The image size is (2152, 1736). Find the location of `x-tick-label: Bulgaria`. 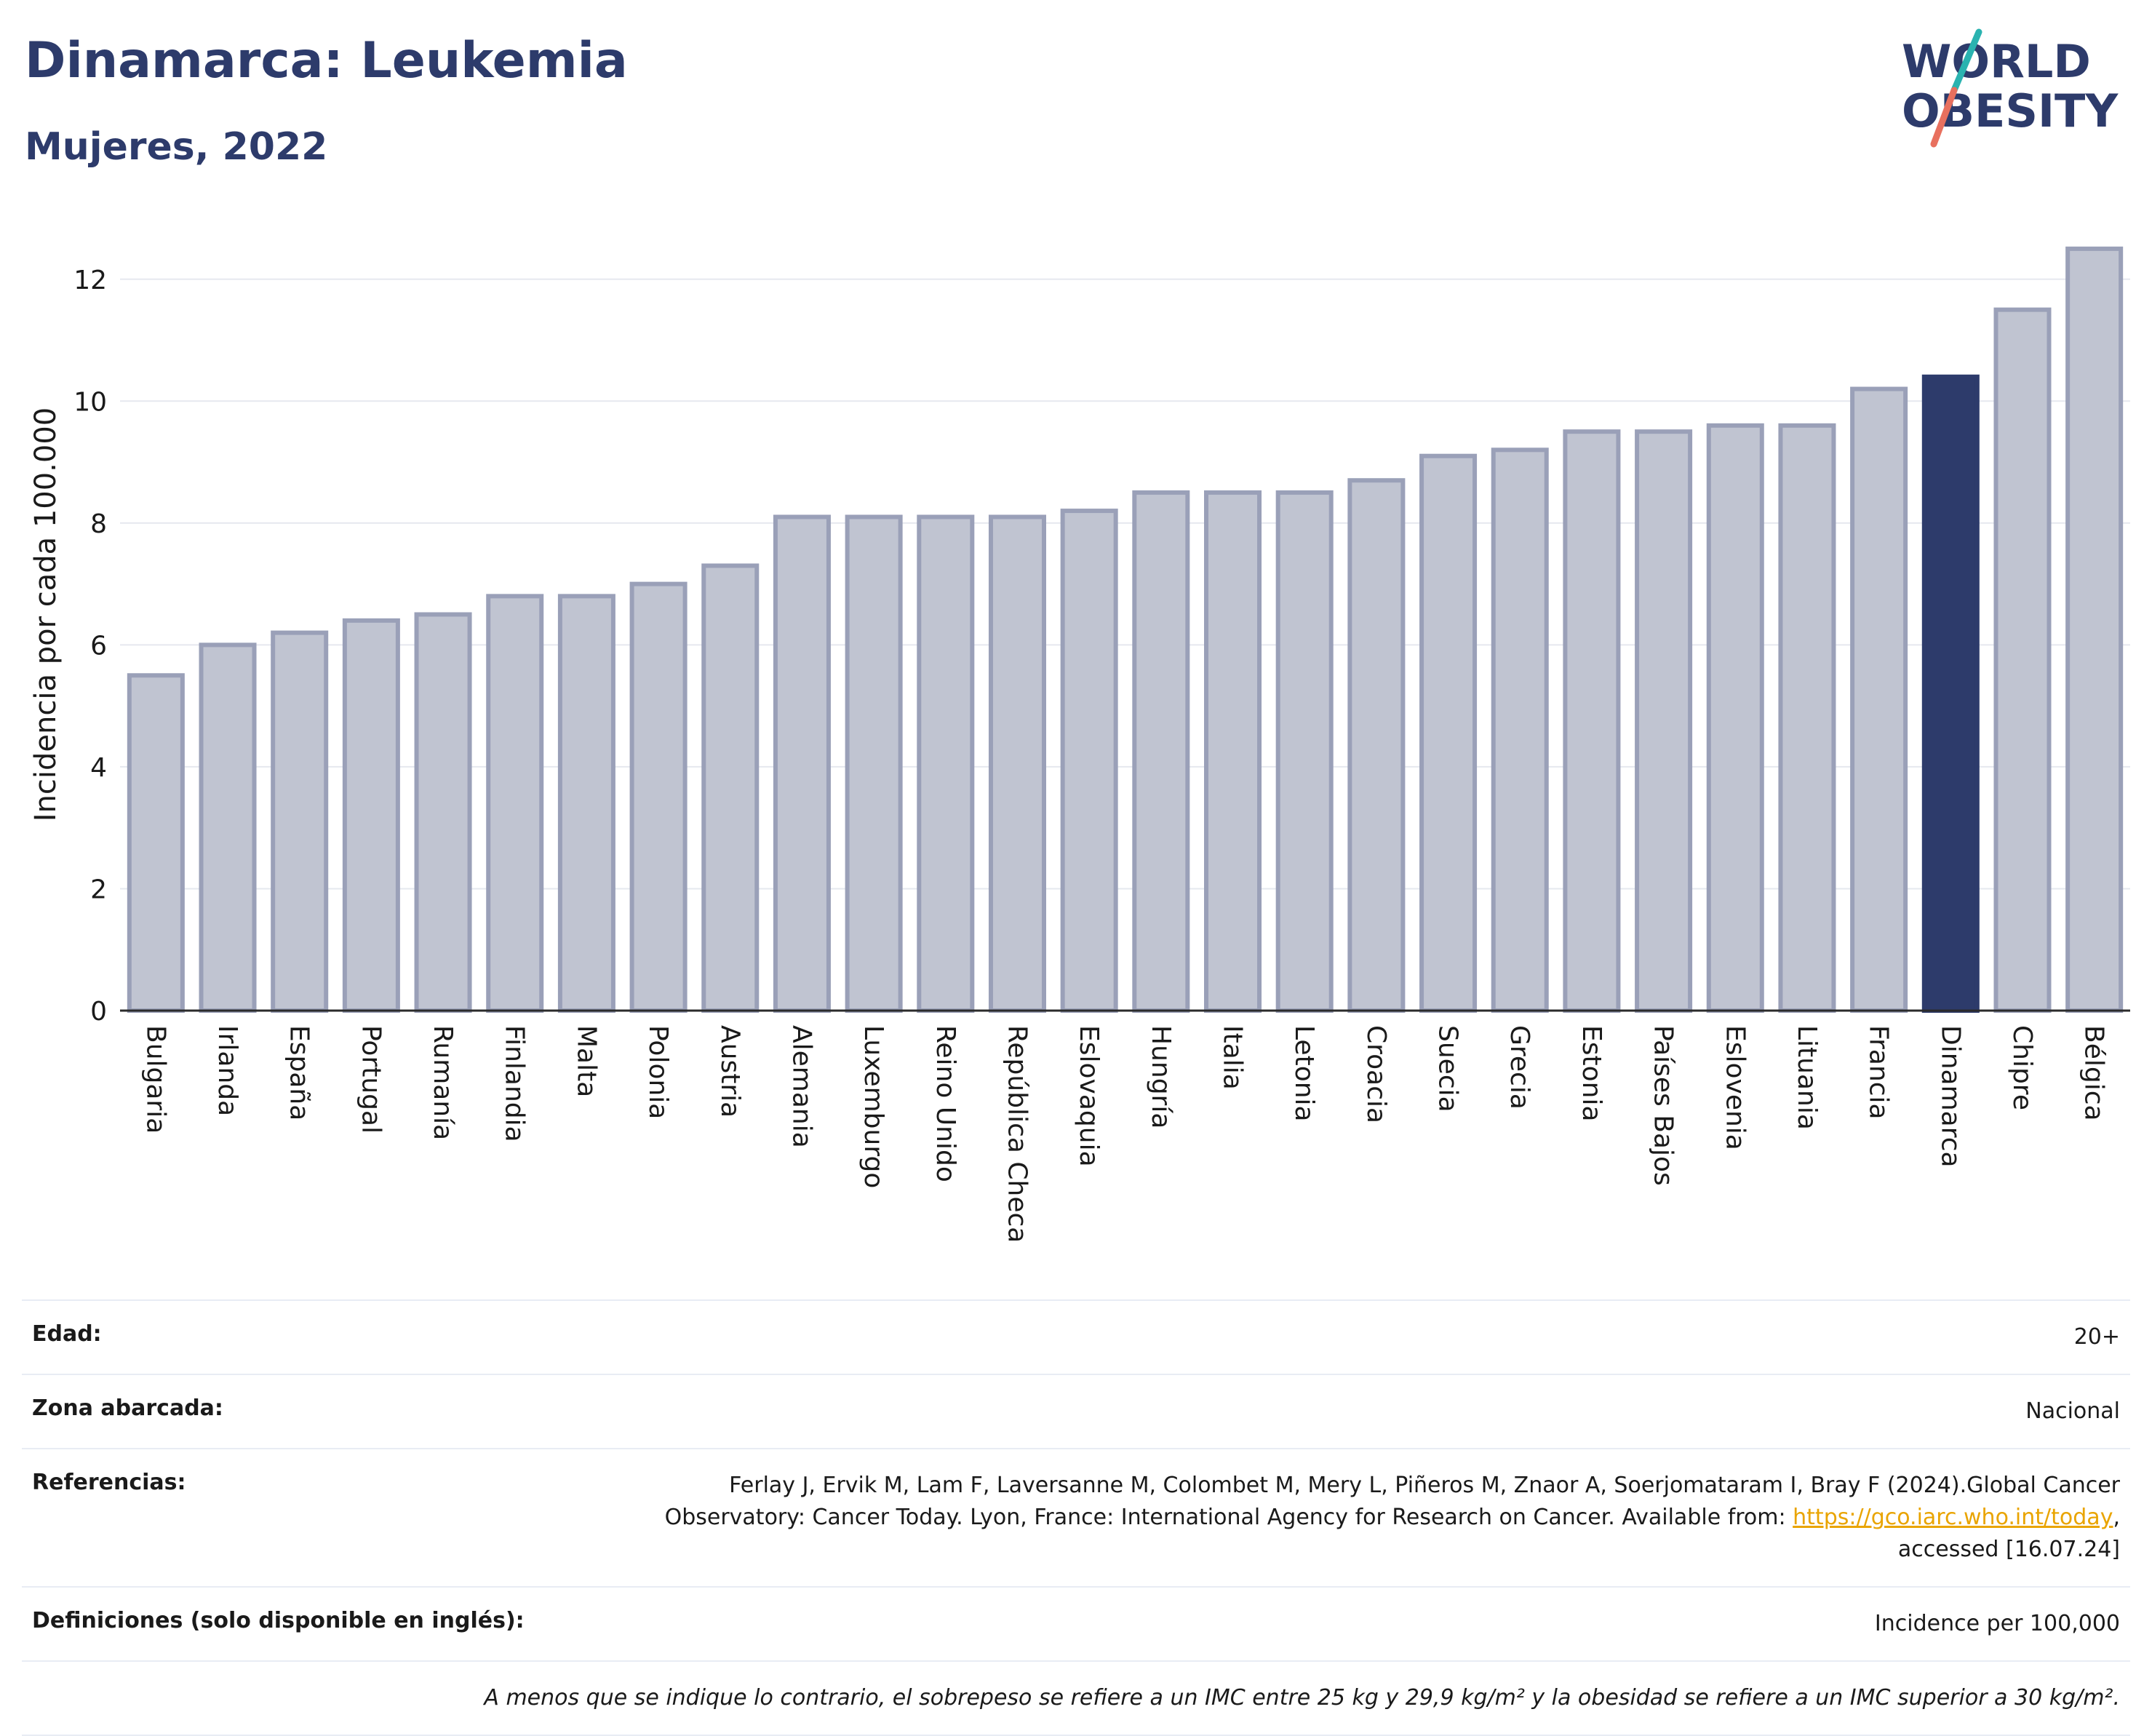

x-tick-label: Bulgaria is located at coordinates (155, 1079).